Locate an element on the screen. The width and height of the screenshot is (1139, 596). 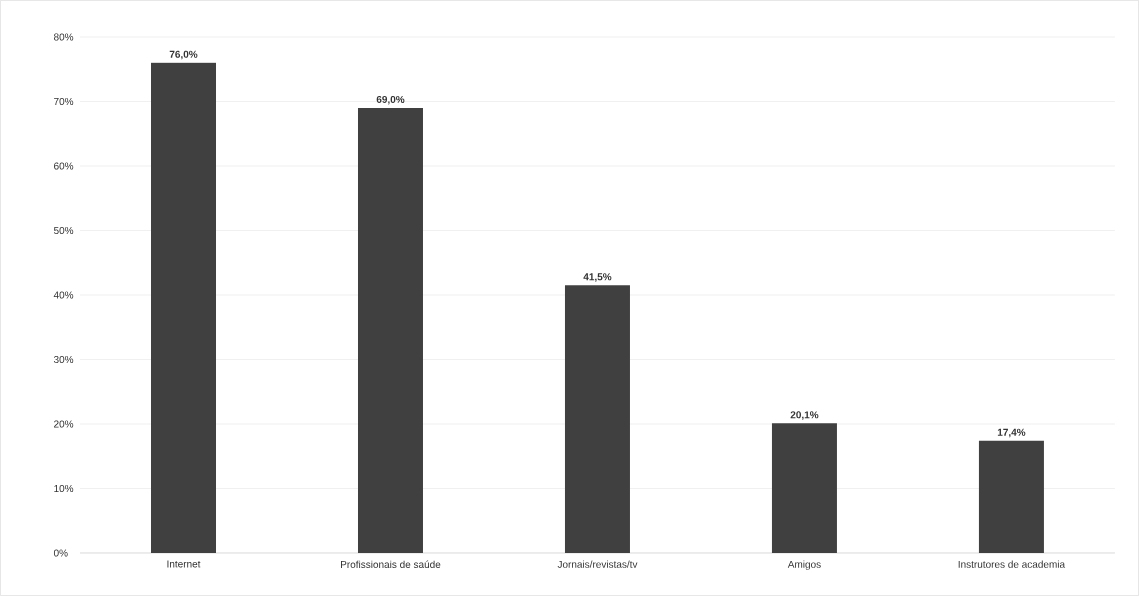
x-tick-label: Profissionais de saúde is located at coordinates (391, 564).